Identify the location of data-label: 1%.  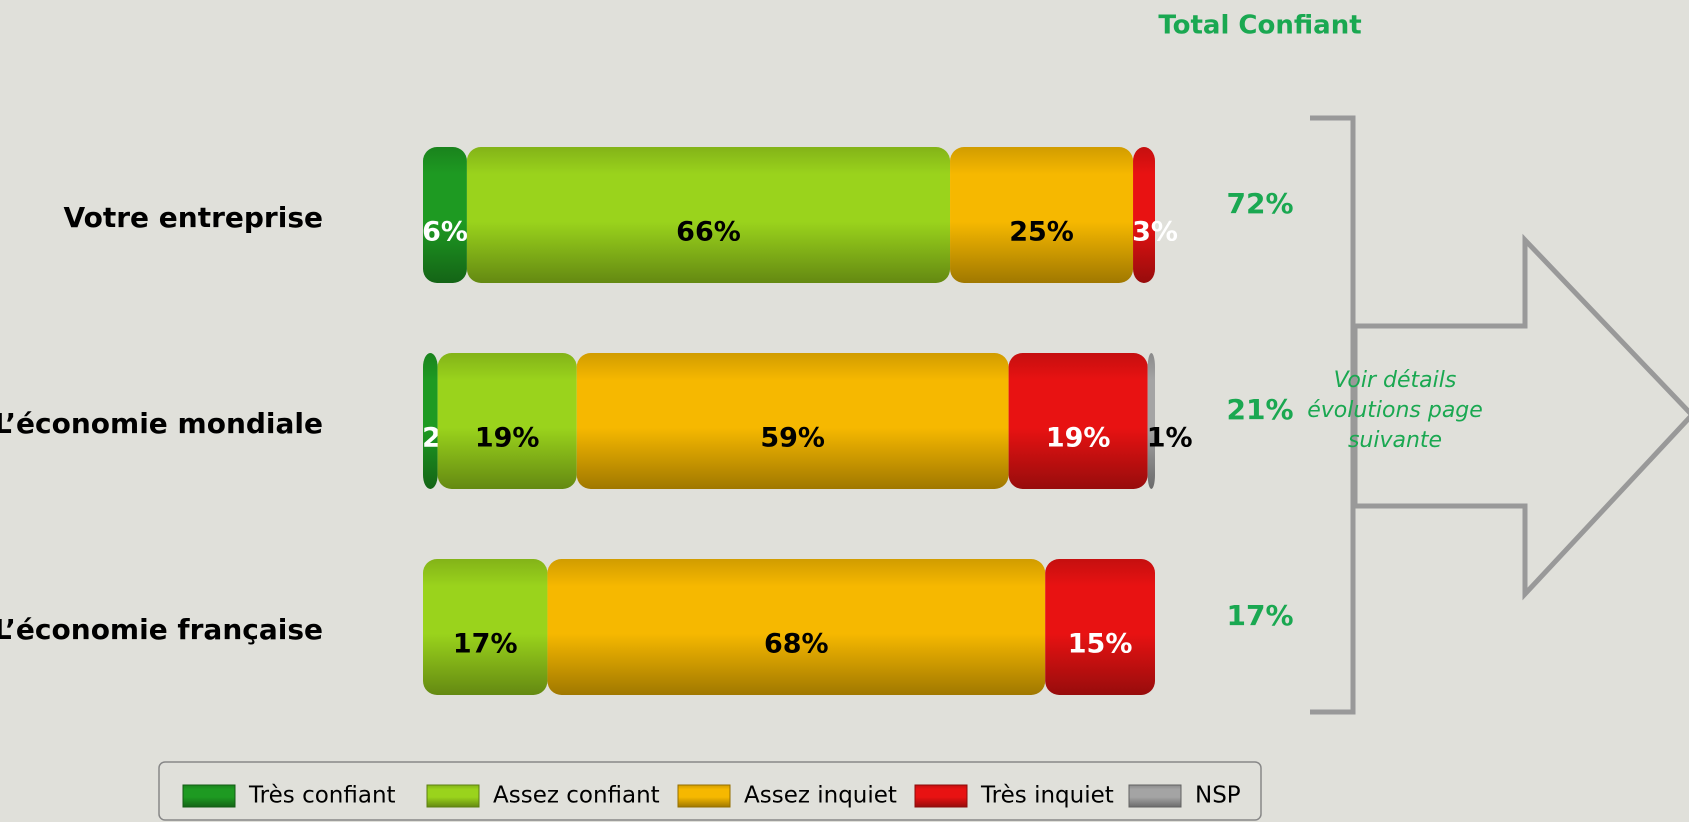
(1170, 438).